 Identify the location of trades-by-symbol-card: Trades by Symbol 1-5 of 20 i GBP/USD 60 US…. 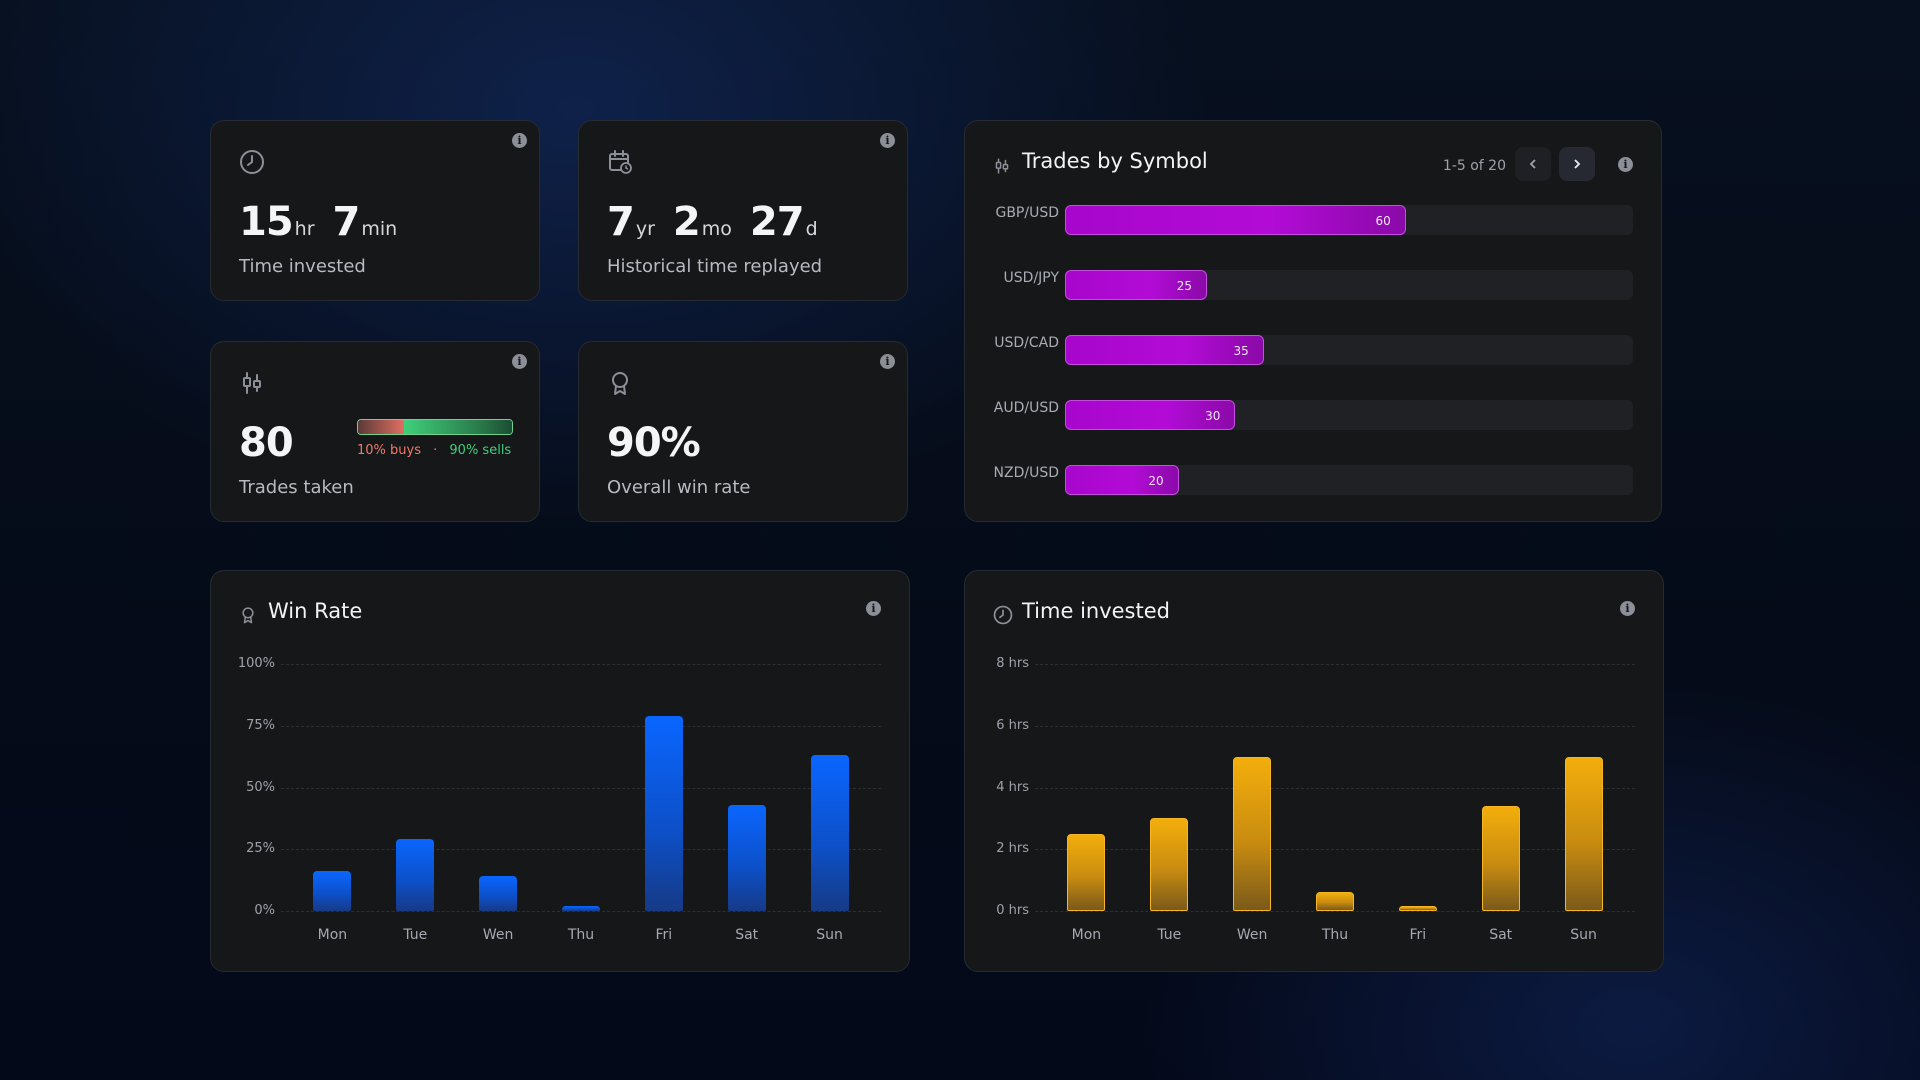
(1313, 321).